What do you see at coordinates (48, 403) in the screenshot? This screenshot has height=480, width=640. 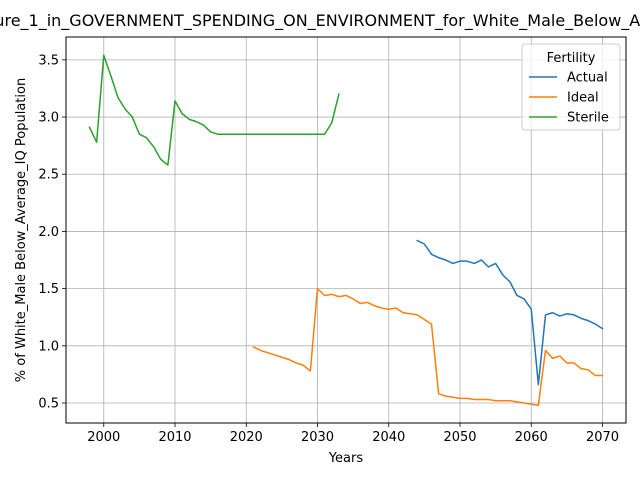 I see `y-tick-label: 0.5` at bounding box center [48, 403].